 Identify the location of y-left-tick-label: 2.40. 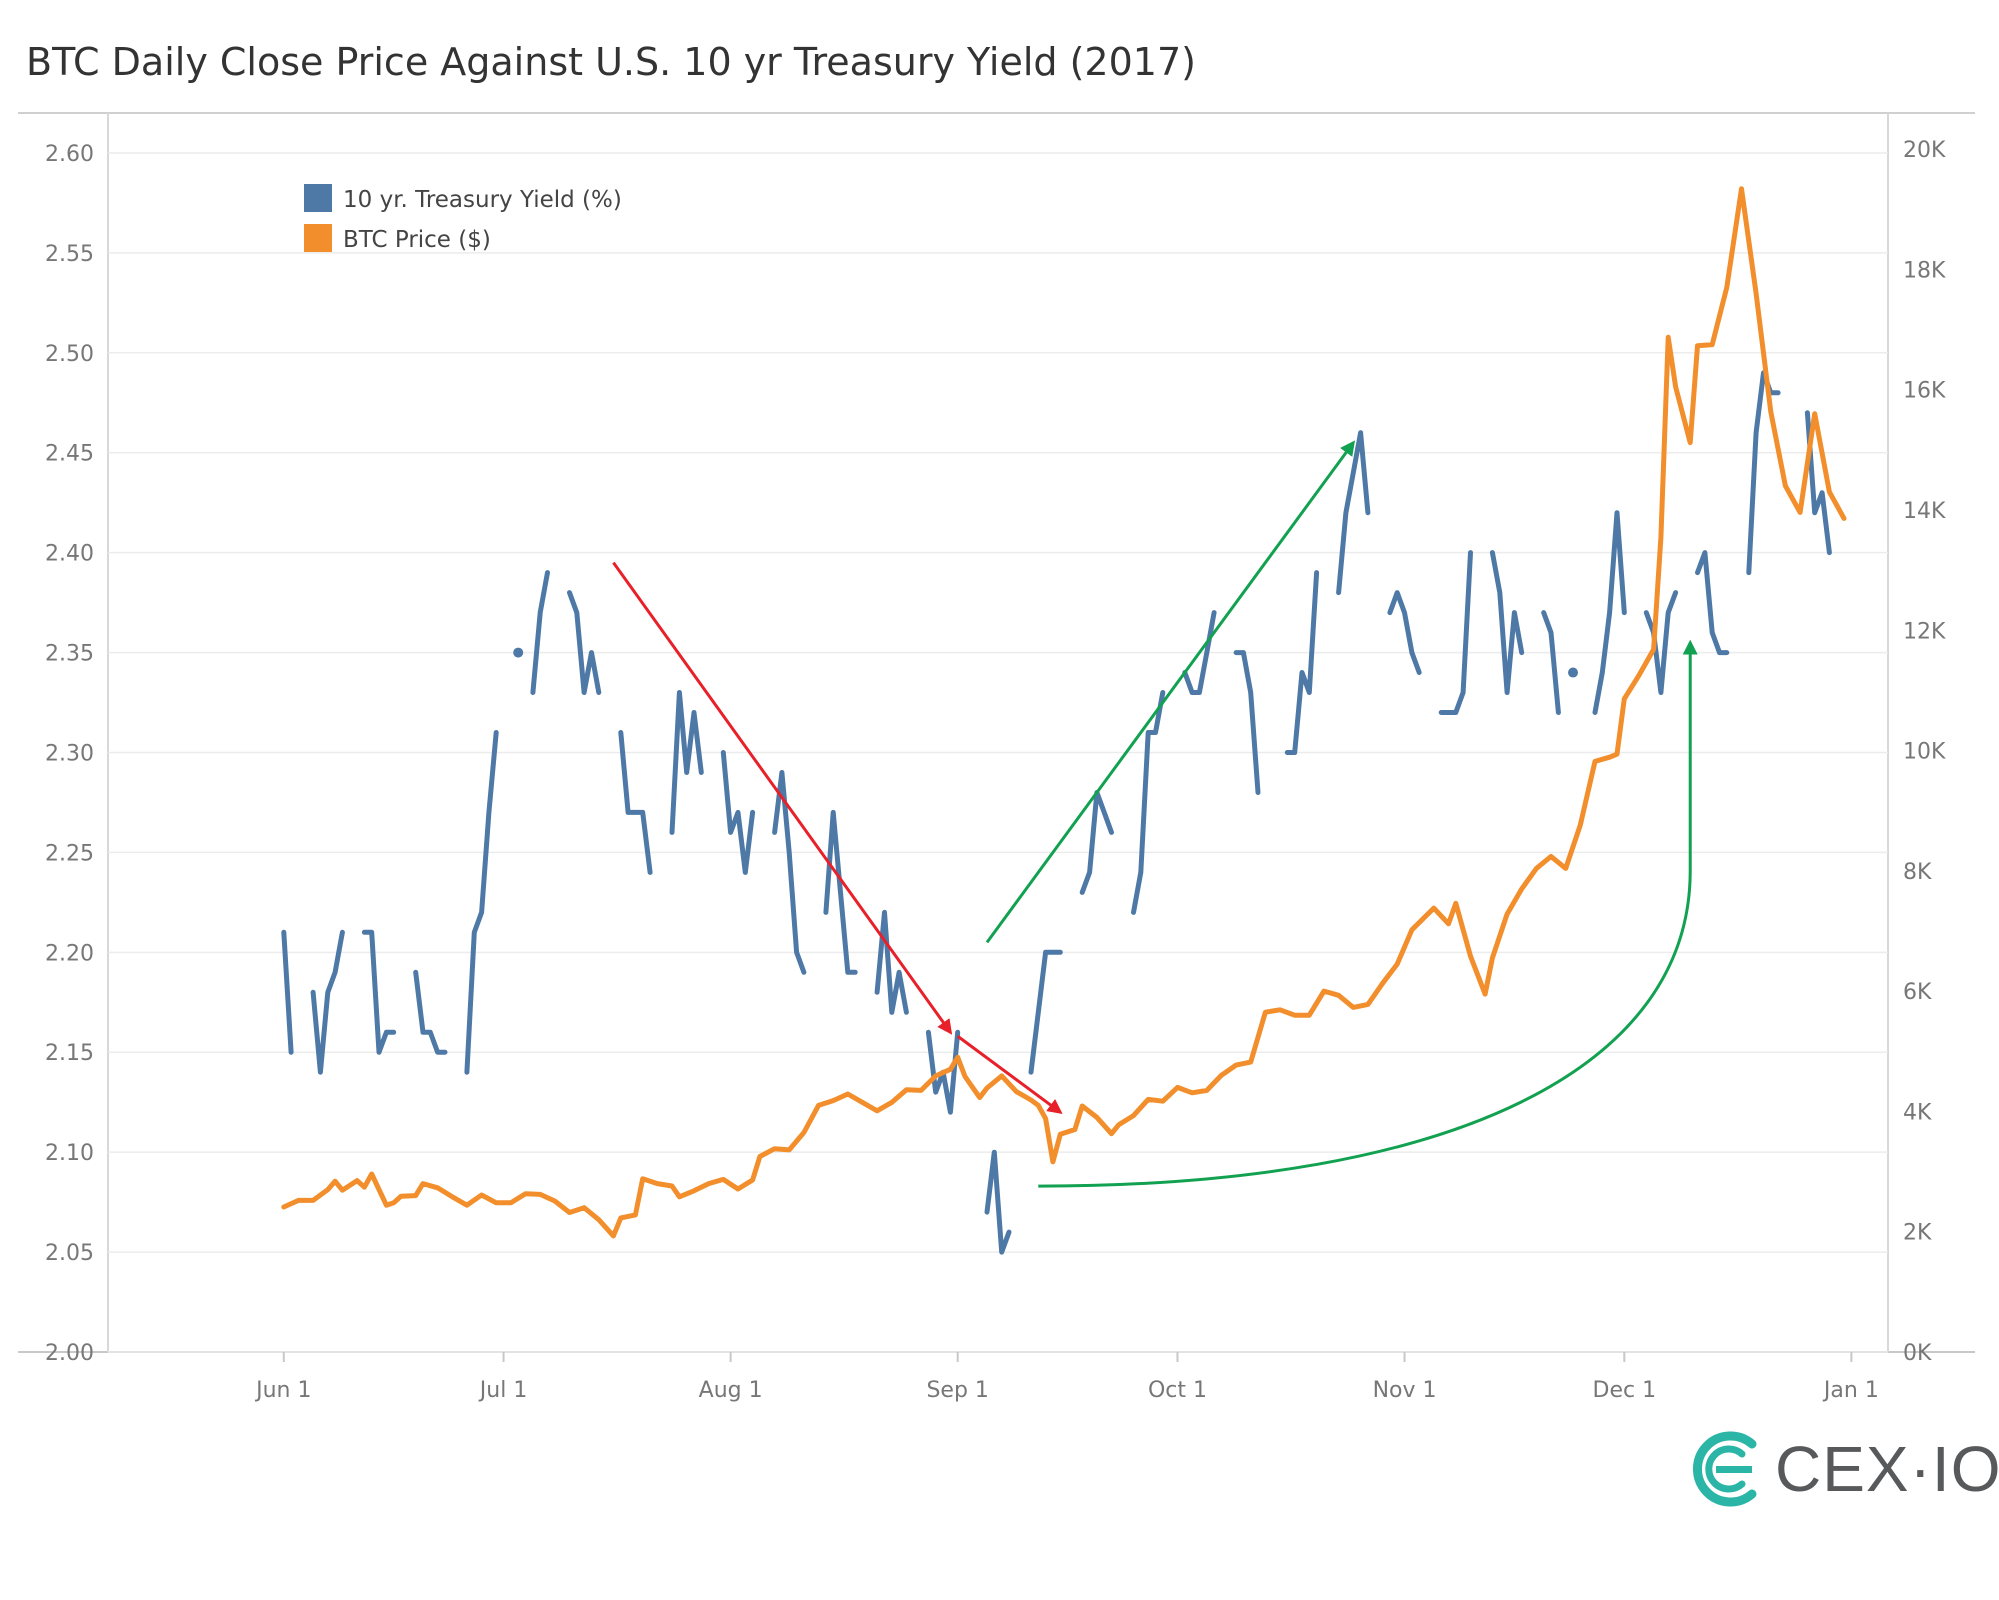
(69, 554).